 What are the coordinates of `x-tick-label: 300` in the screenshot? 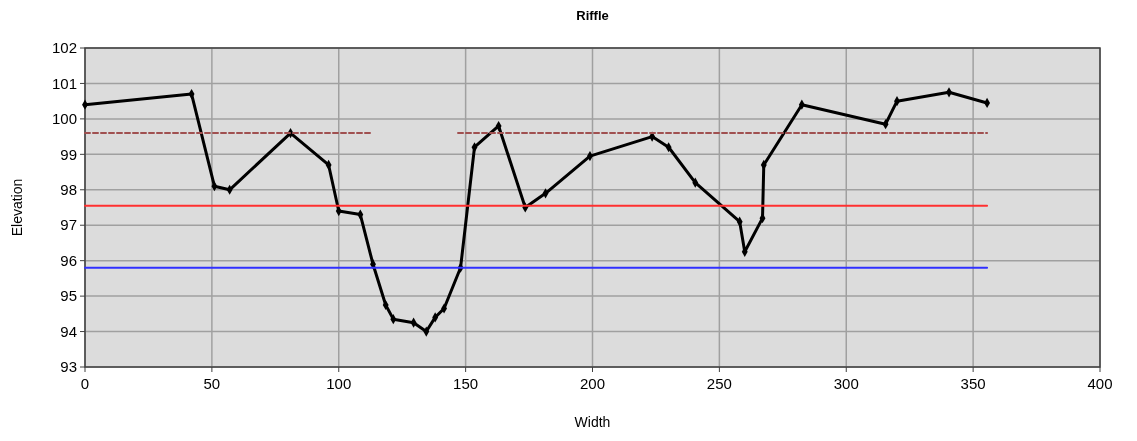 It's located at (846, 383).